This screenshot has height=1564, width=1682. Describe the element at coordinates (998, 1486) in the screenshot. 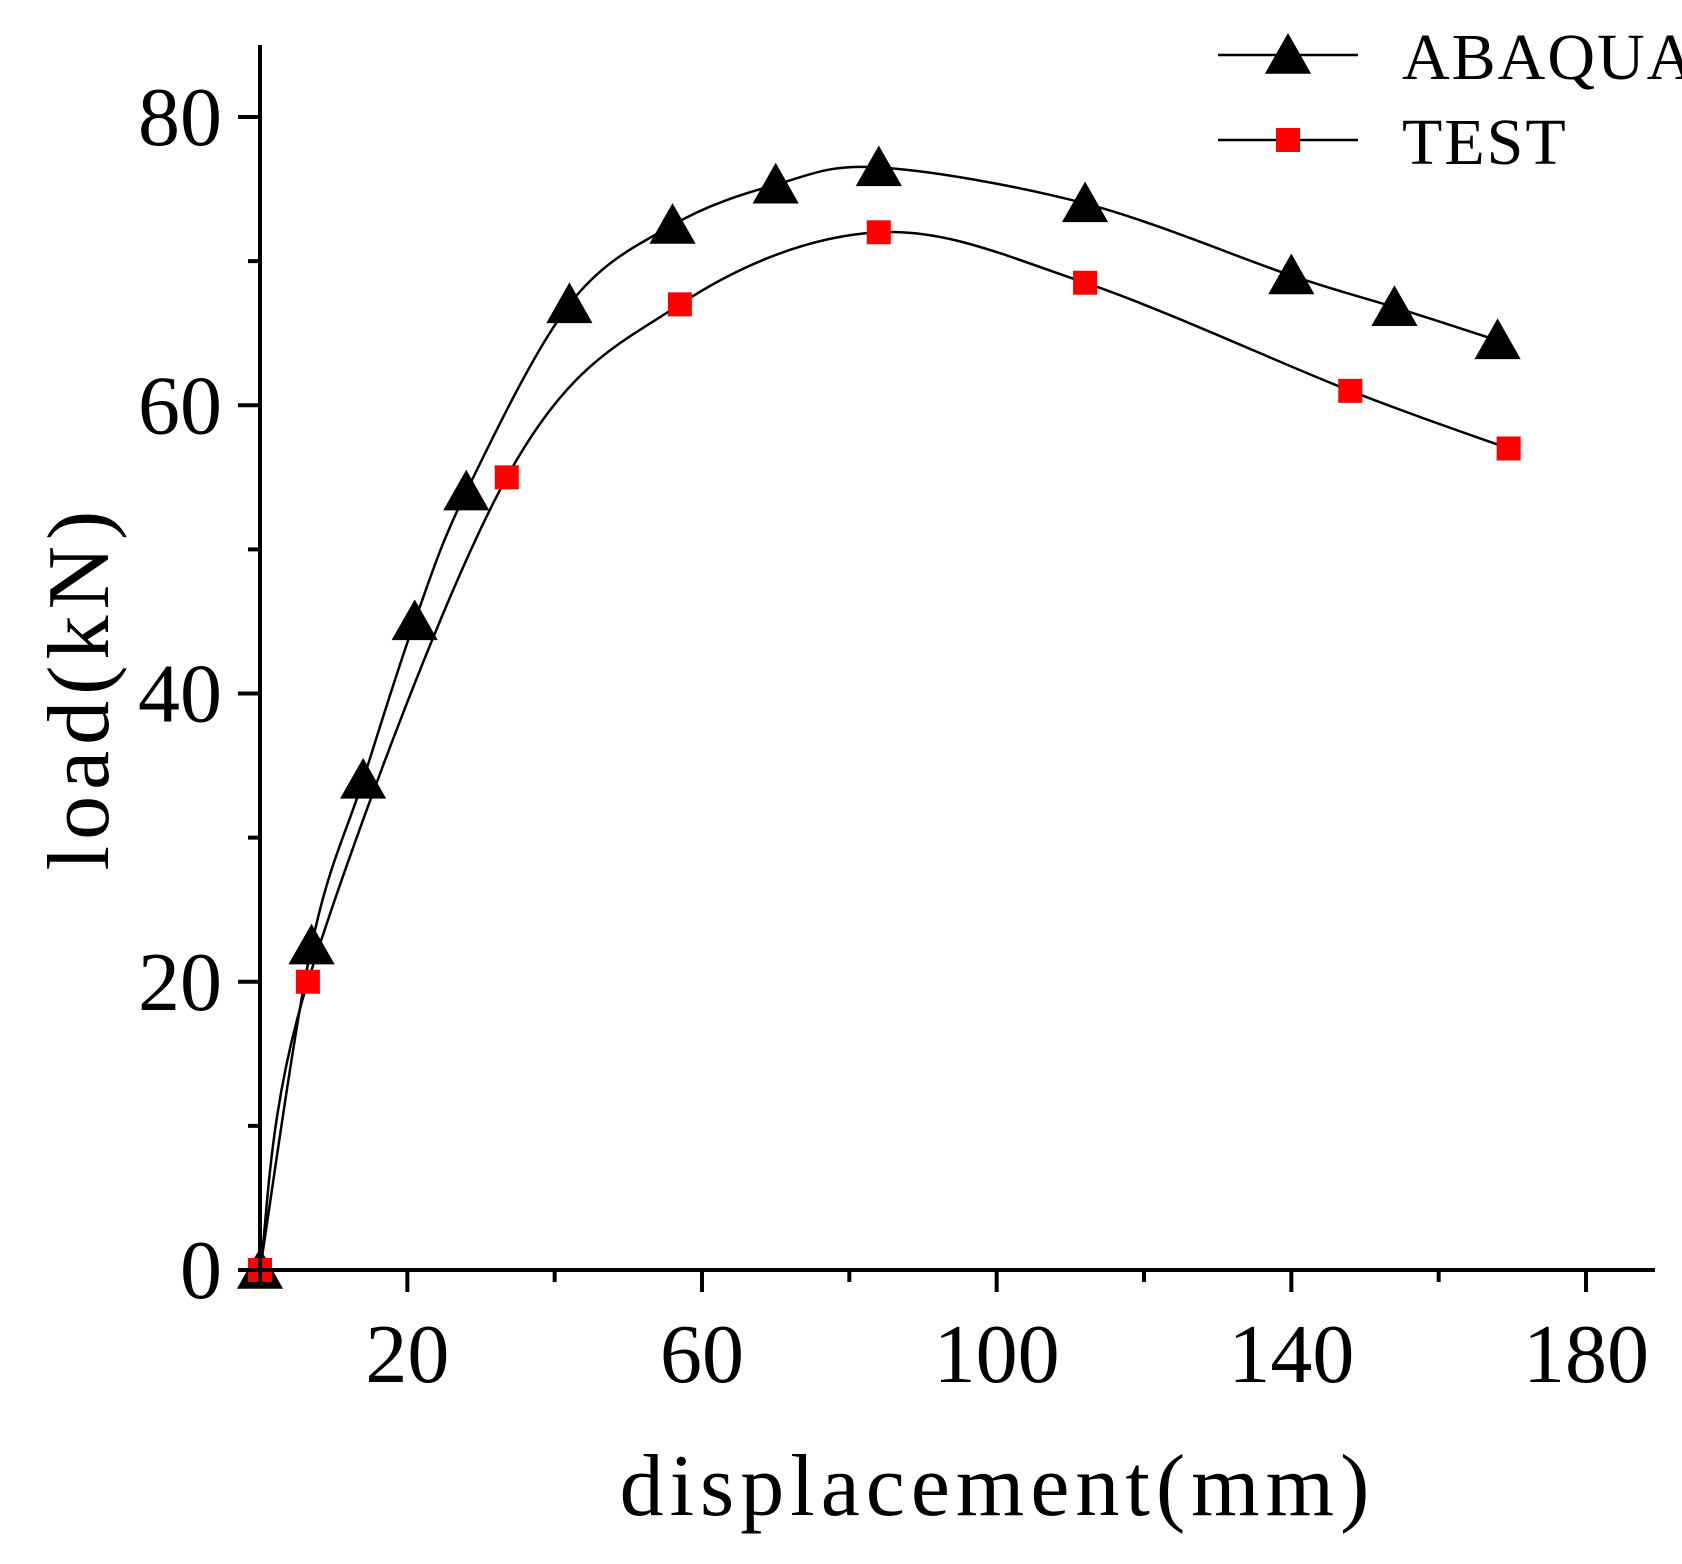

I see `x-axis-title: displacement(mm)` at that location.